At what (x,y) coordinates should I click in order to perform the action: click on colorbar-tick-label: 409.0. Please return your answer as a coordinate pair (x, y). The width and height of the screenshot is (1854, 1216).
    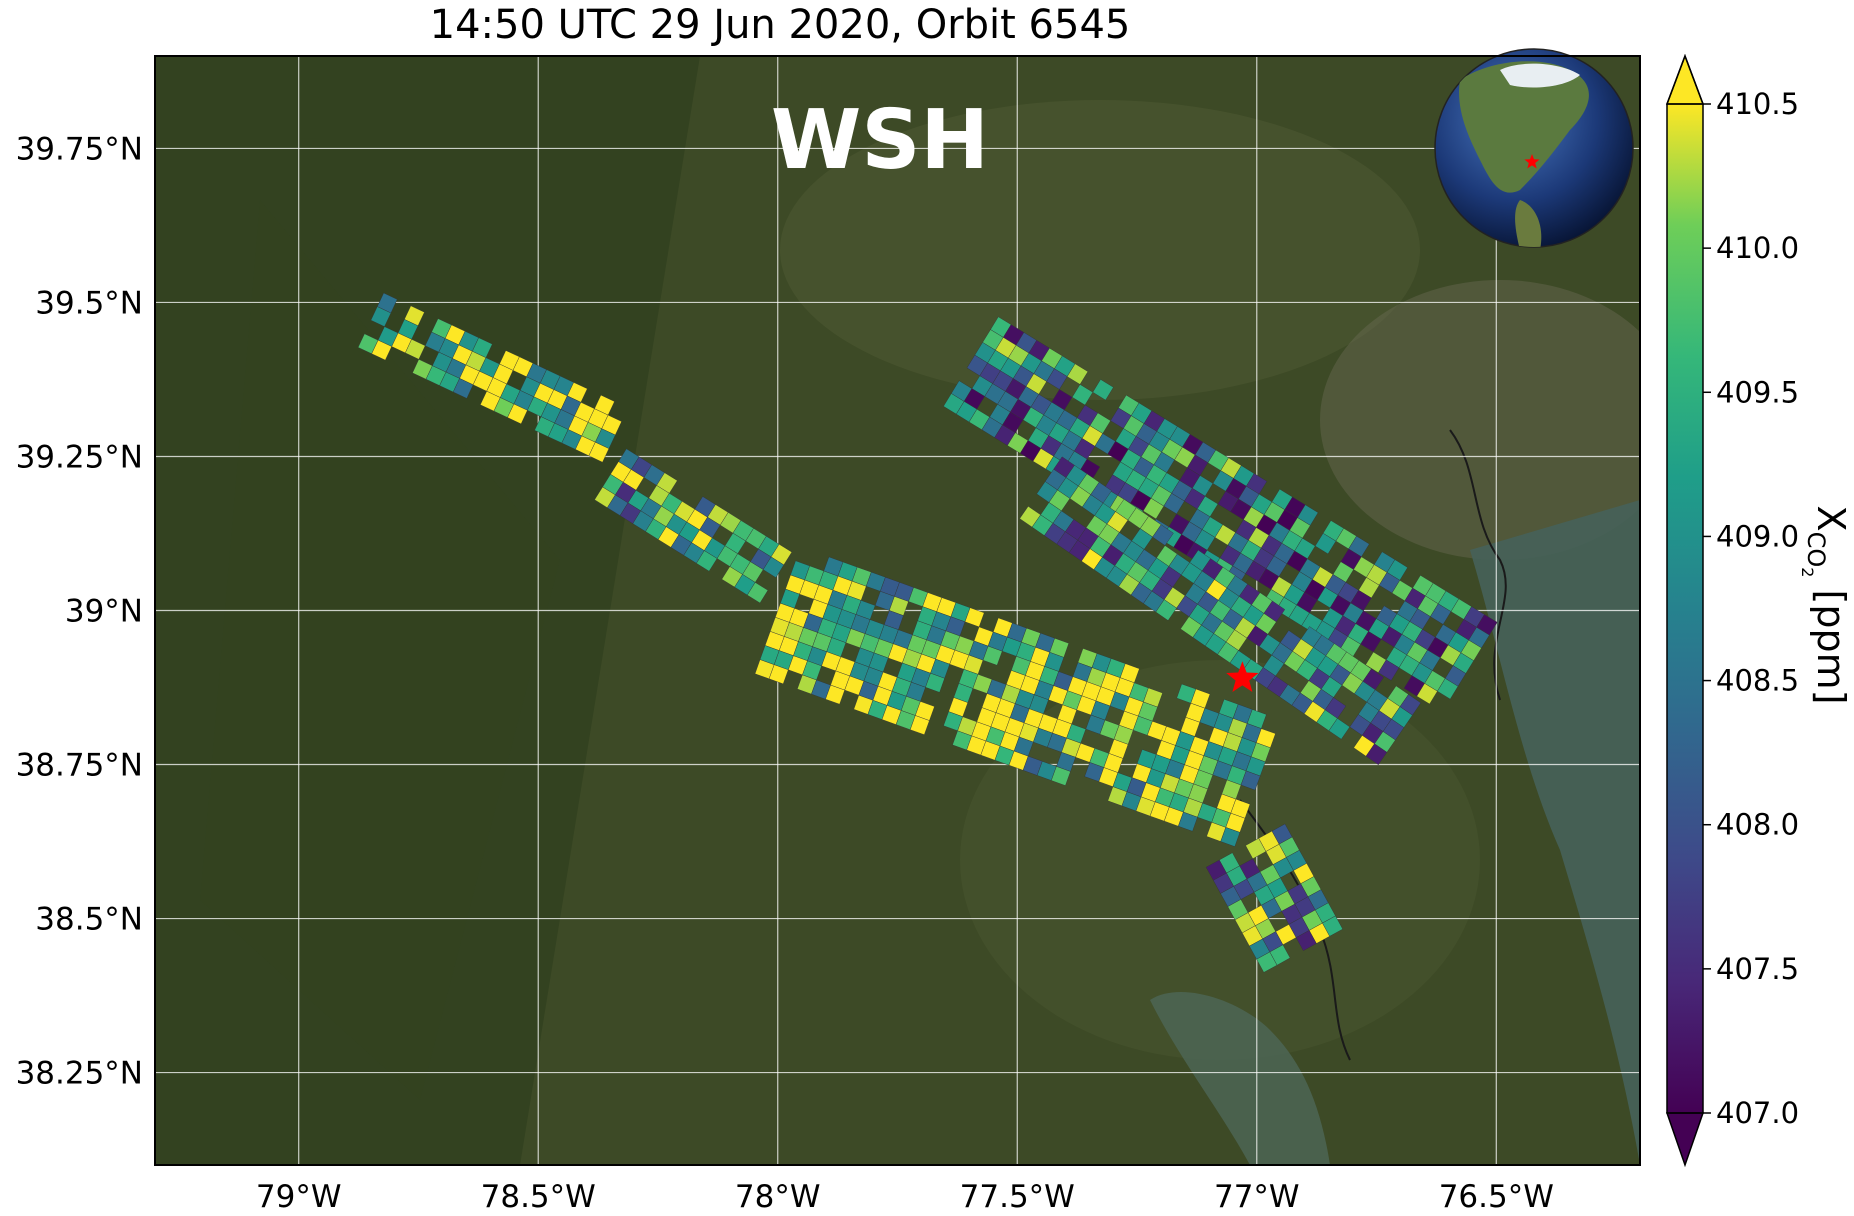
    Looking at the image, I should click on (1757, 536).